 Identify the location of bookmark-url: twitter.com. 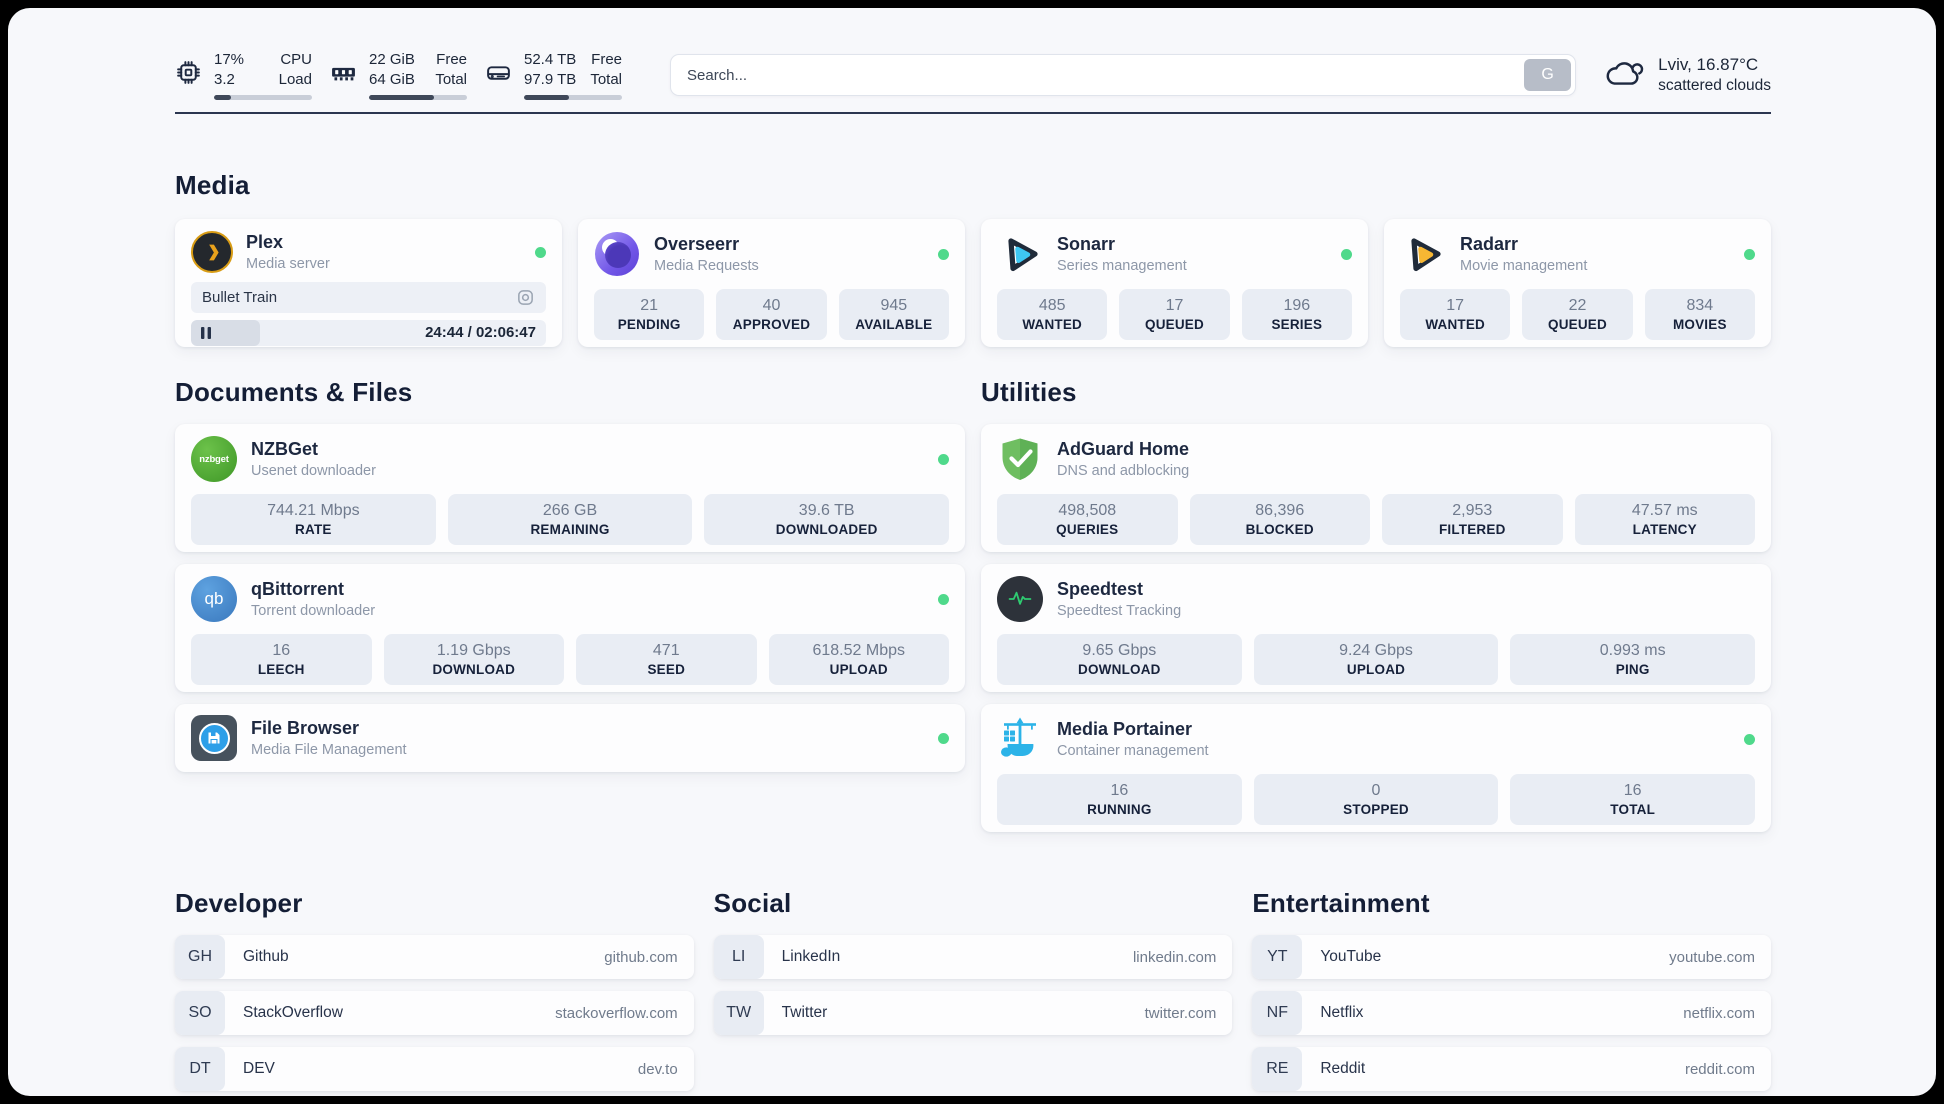
(1180, 1013).